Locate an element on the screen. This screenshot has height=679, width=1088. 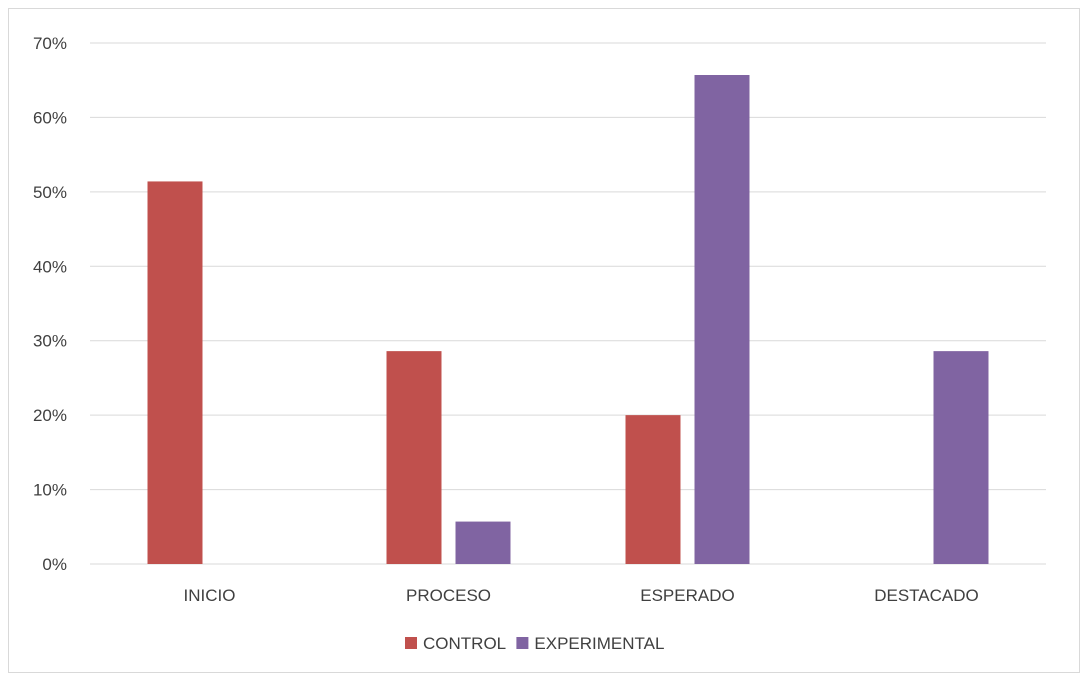
x-category-label: PROCESO is located at coordinates (448, 595).